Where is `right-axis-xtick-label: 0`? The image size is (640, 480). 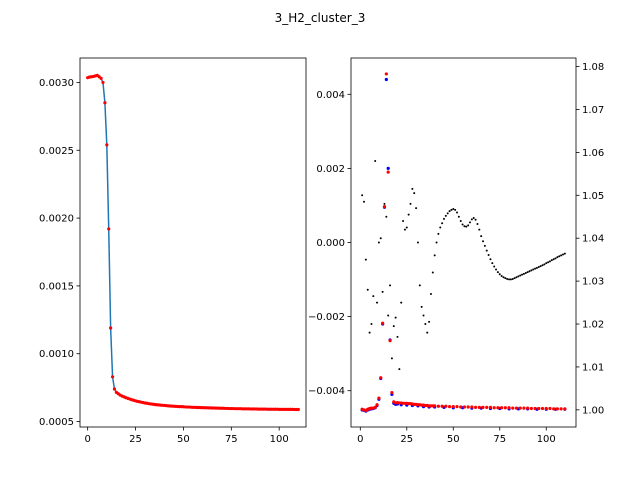
right-axis-xtick-label: 0 is located at coordinates (360, 439).